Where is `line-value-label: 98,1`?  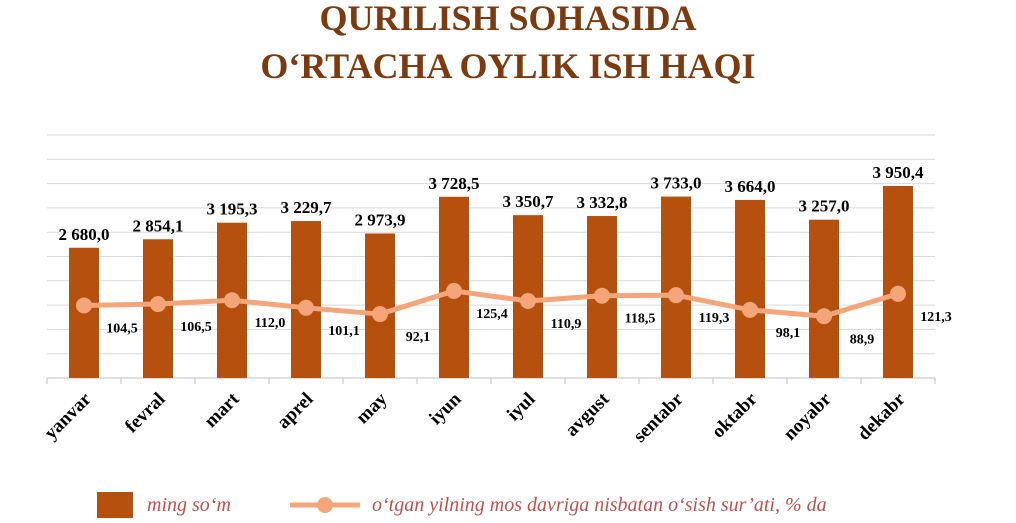
line-value-label: 98,1 is located at coordinates (788, 333).